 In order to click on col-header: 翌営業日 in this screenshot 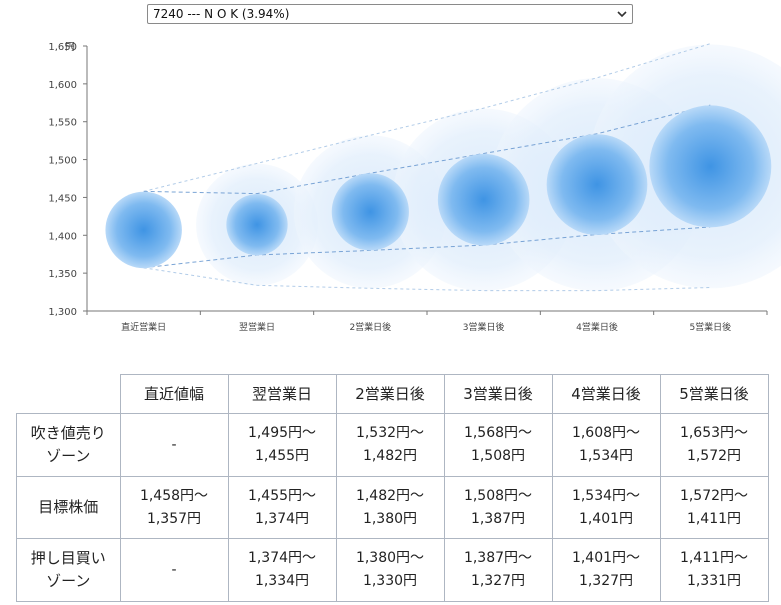, I will do `click(282, 394)`.